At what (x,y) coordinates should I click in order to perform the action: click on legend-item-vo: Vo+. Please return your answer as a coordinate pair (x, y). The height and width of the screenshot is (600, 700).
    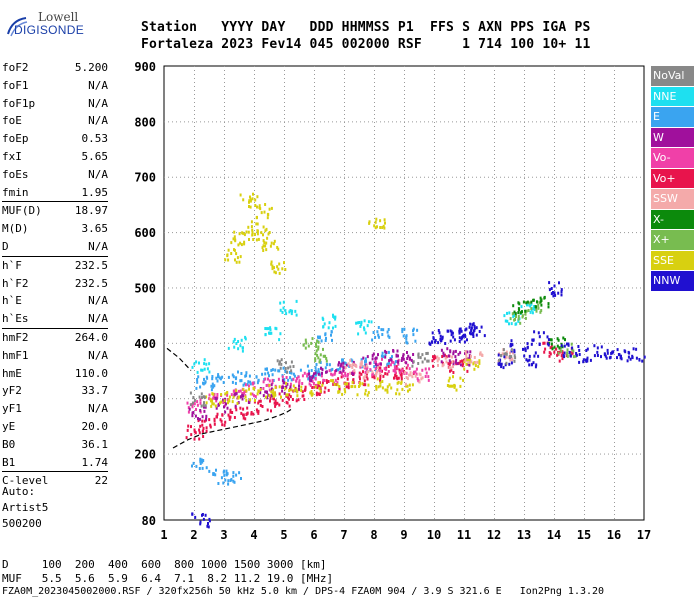
    Looking at the image, I should click on (672, 178).